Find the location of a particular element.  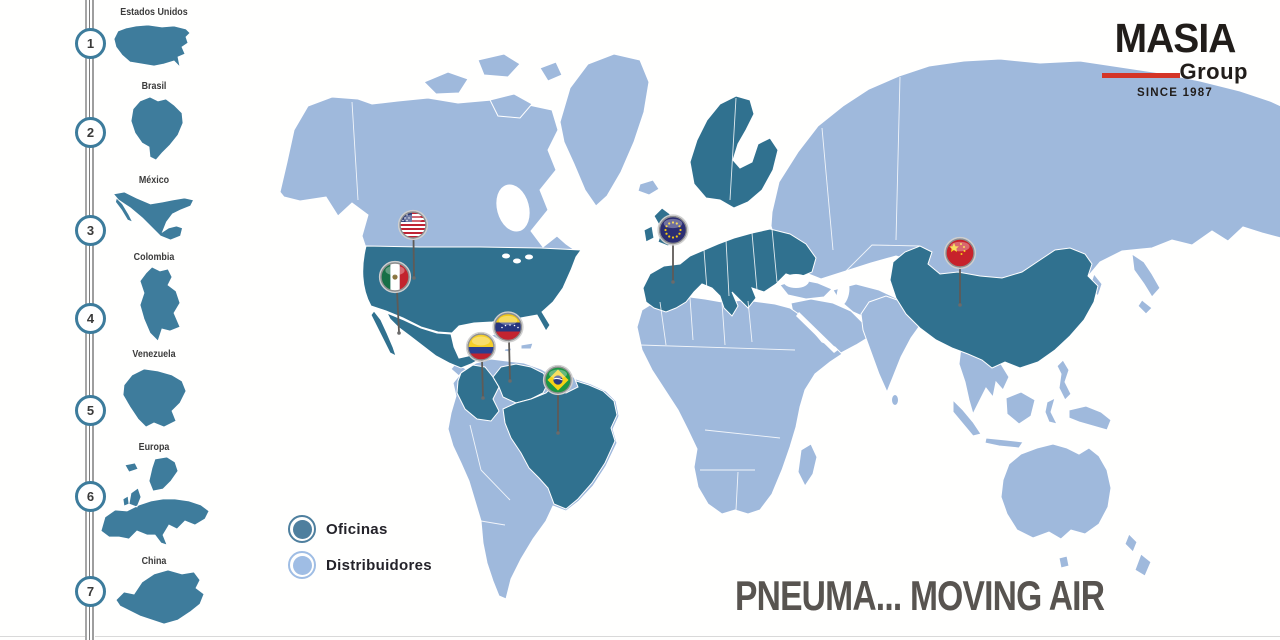

sidebar-number-7: 7 is located at coordinates (90, 591).